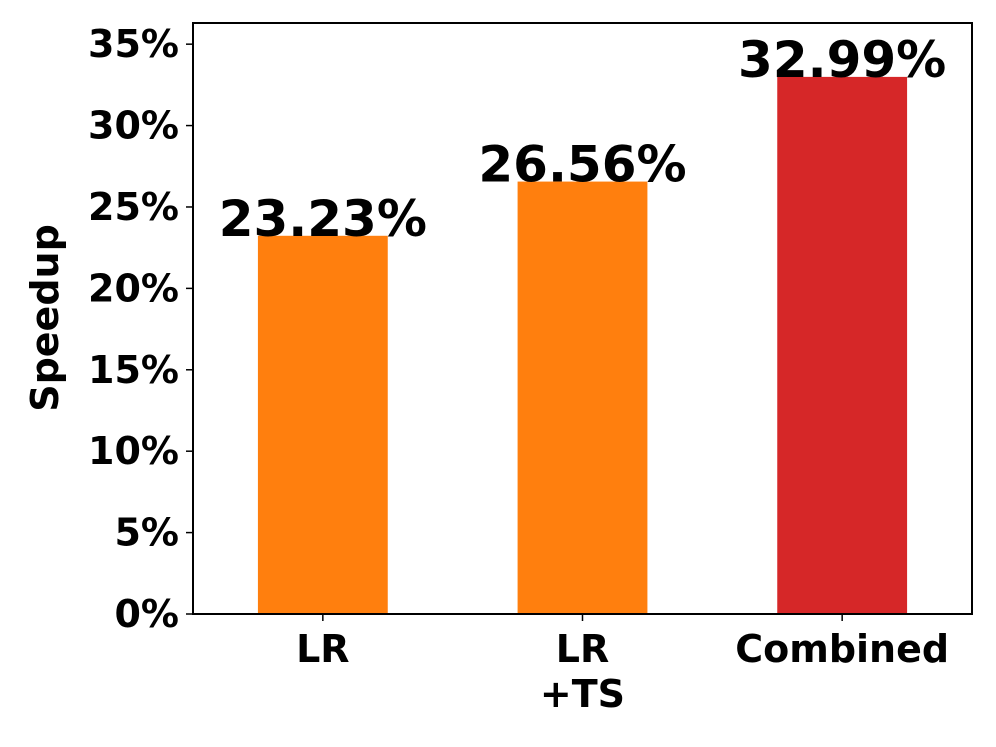 The height and width of the screenshot is (747, 996). Describe the element at coordinates (140, 329) in the screenshot. I see `y-axis: 0% 5% 10% 15% 20% 25% 30% 35%` at that location.